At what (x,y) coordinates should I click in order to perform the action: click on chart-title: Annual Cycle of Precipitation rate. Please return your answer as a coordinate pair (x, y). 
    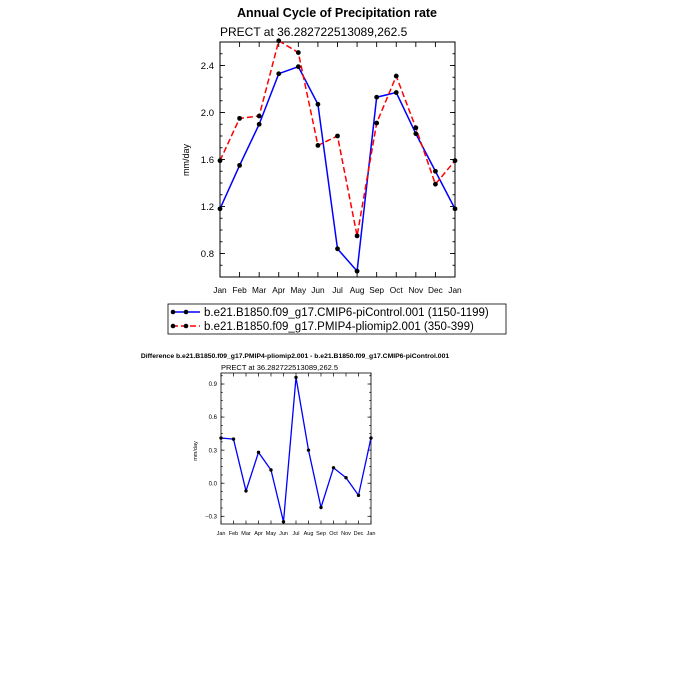
    Looking at the image, I should click on (337, 13).